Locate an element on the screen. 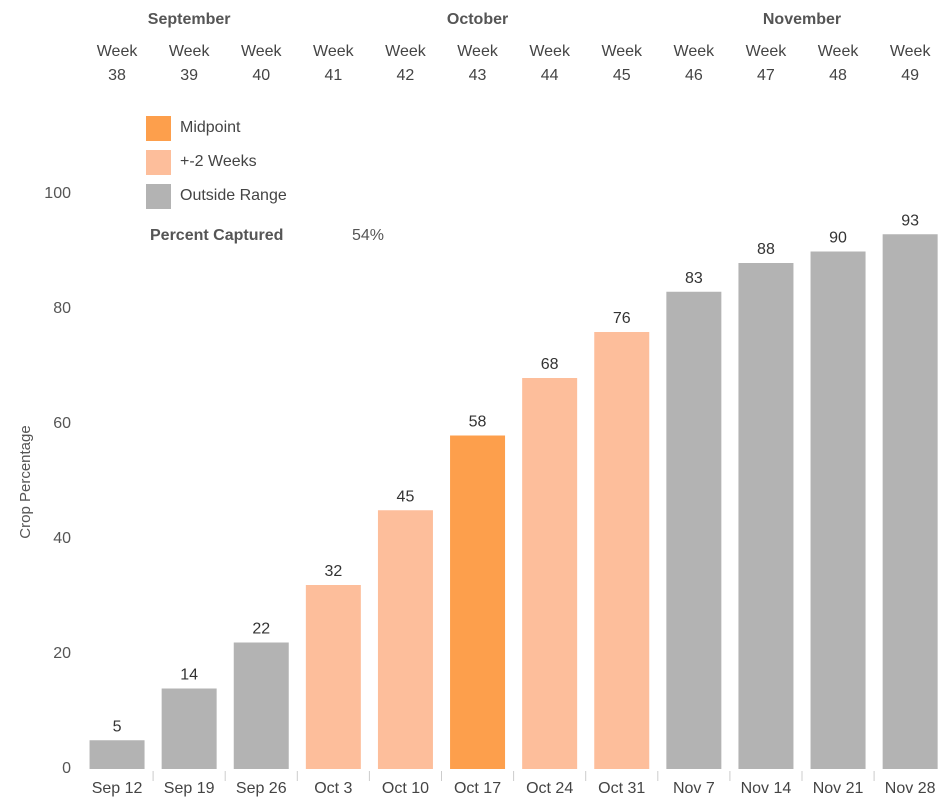  week-label: Week 39 is located at coordinates (189, 63).